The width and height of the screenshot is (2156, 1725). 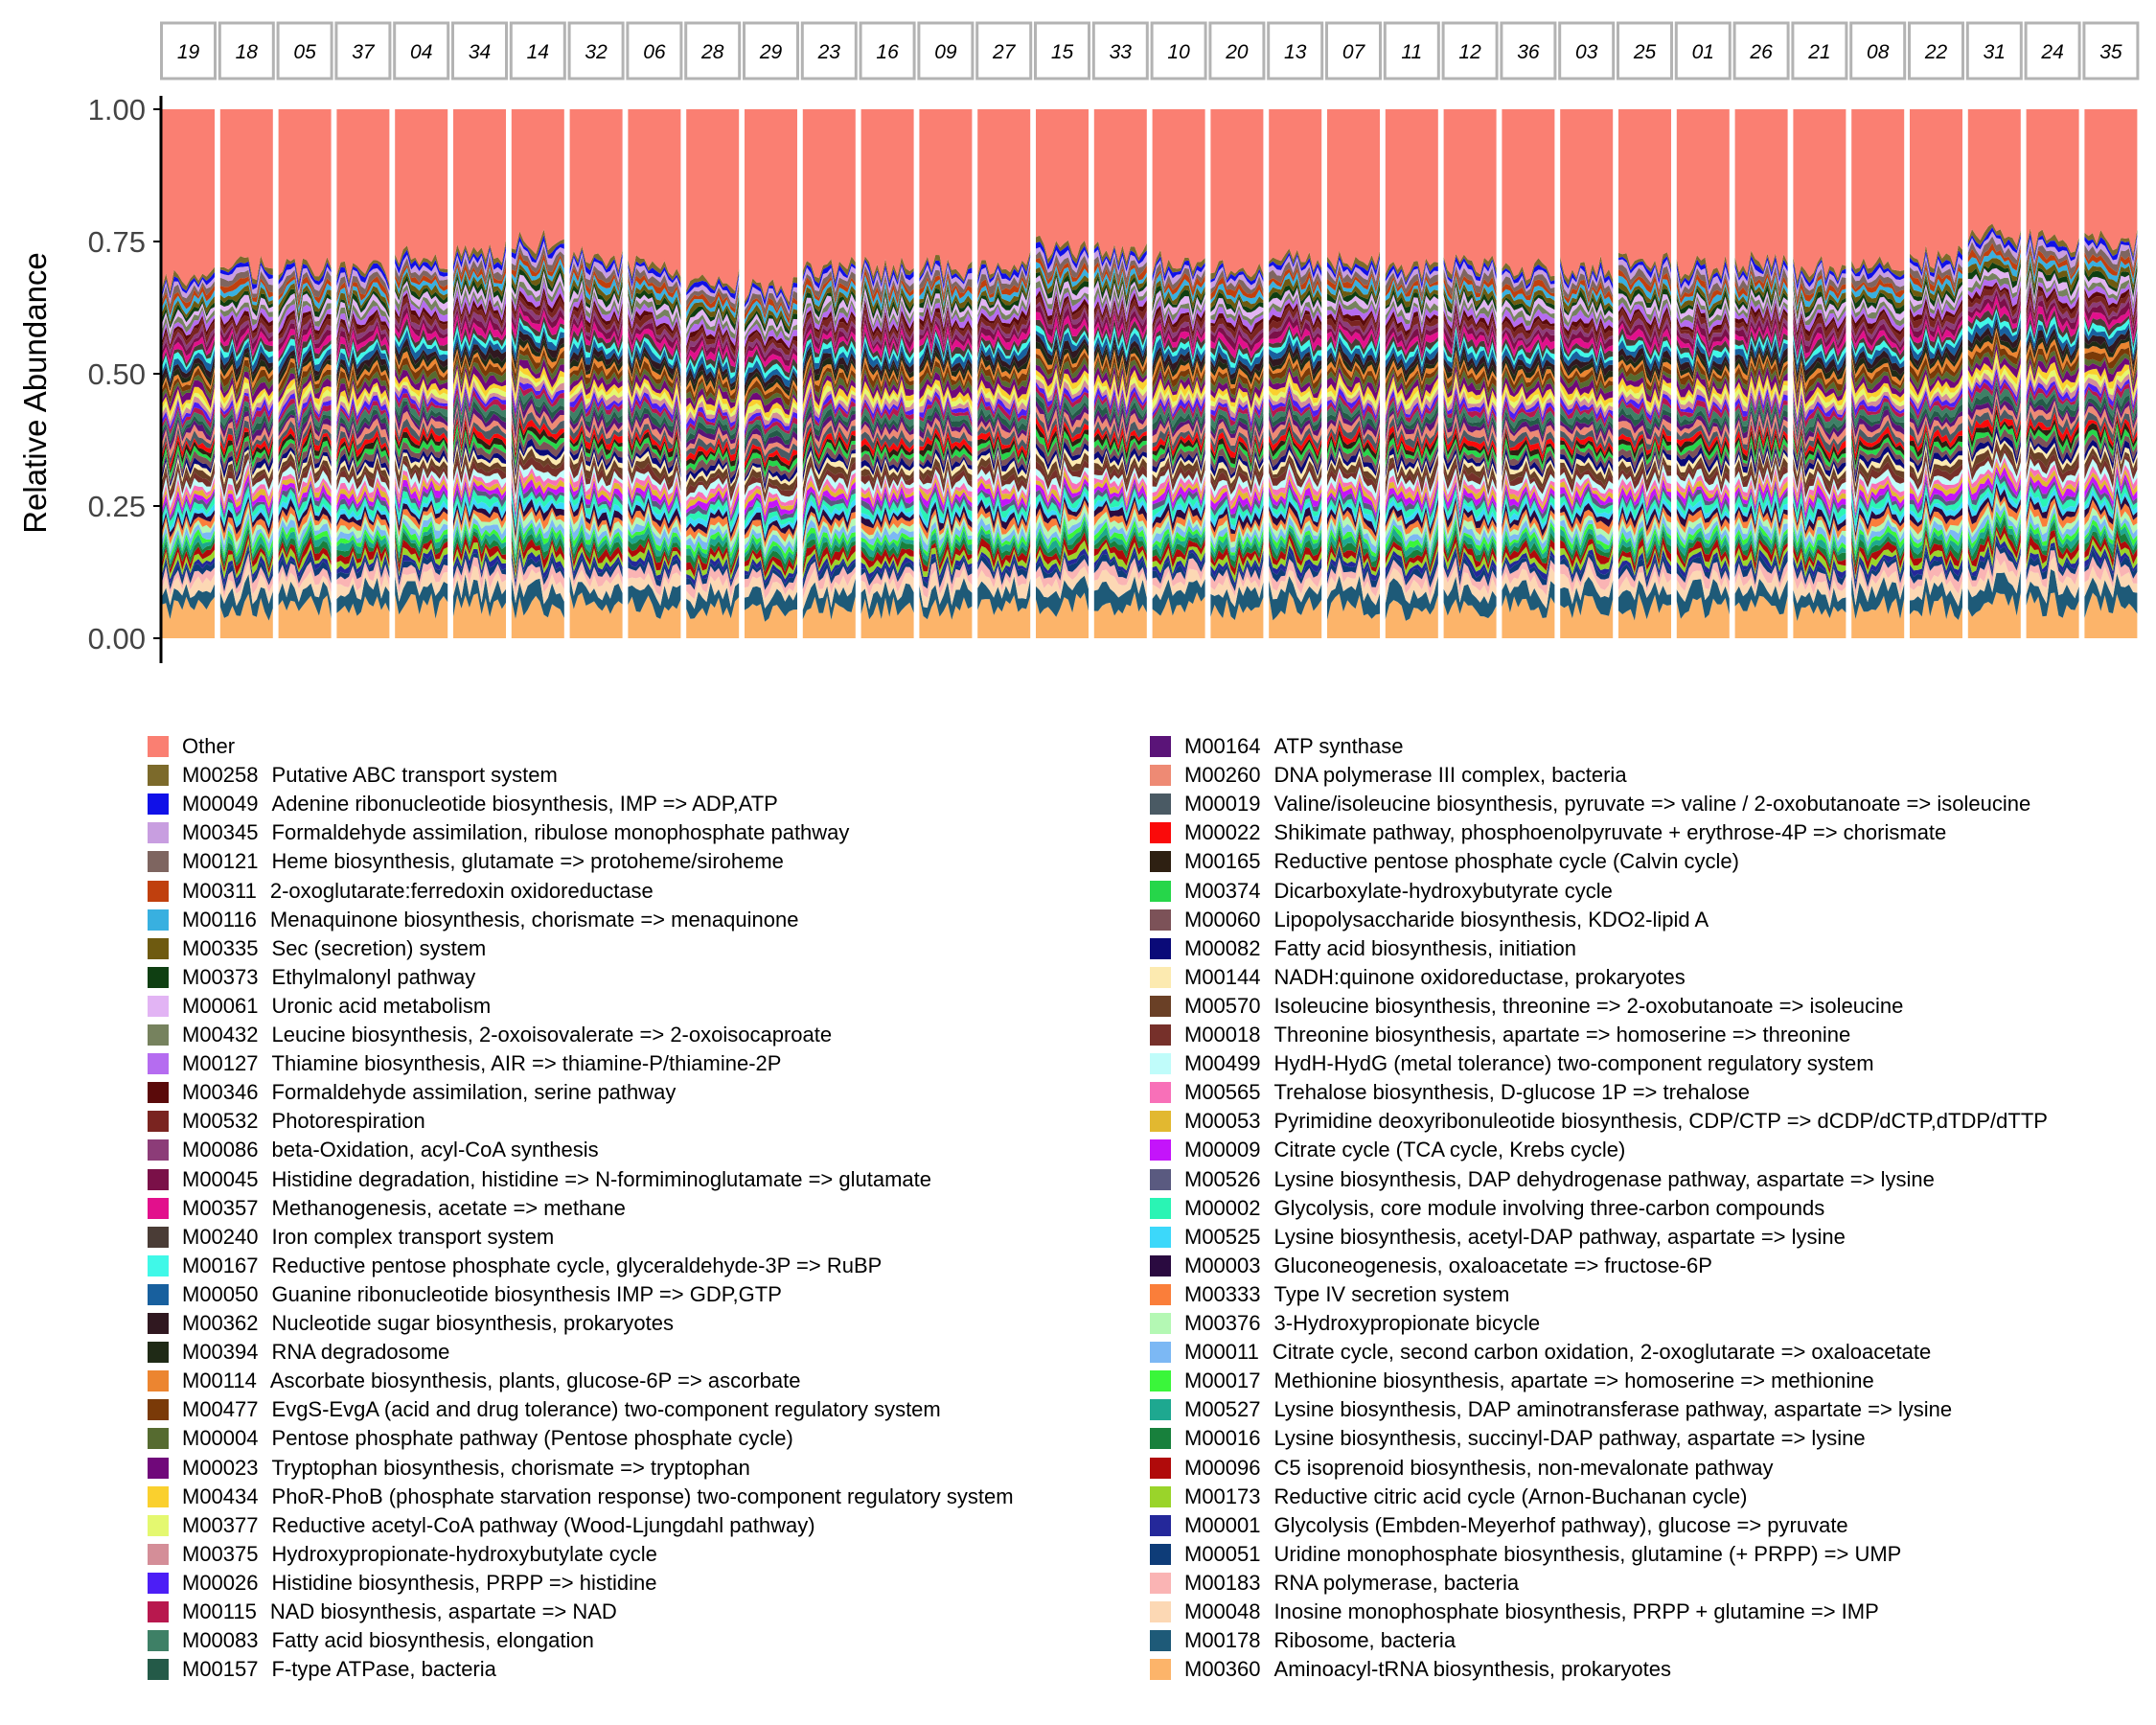 What do you see at coordinates (1178, 423) in the screenshot?
I see `area-band-m00157` at bounding box center [1178, 423].